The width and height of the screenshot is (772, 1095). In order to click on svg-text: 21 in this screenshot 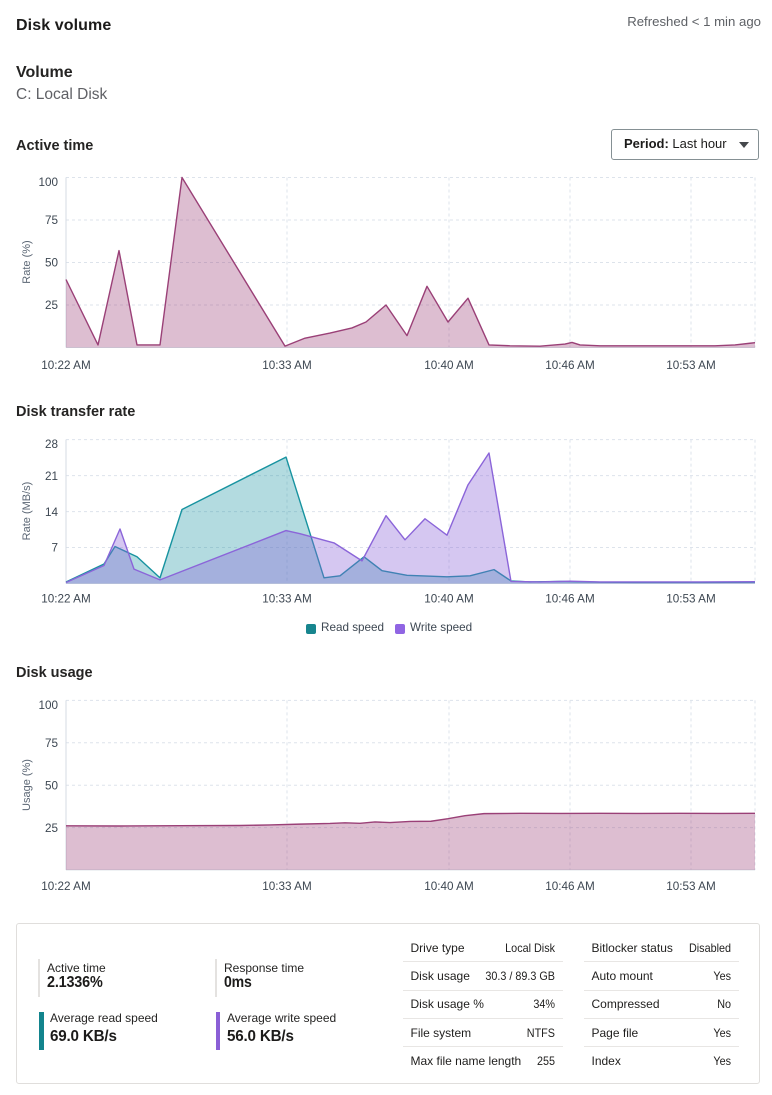, I will do `click(51, 476)`.